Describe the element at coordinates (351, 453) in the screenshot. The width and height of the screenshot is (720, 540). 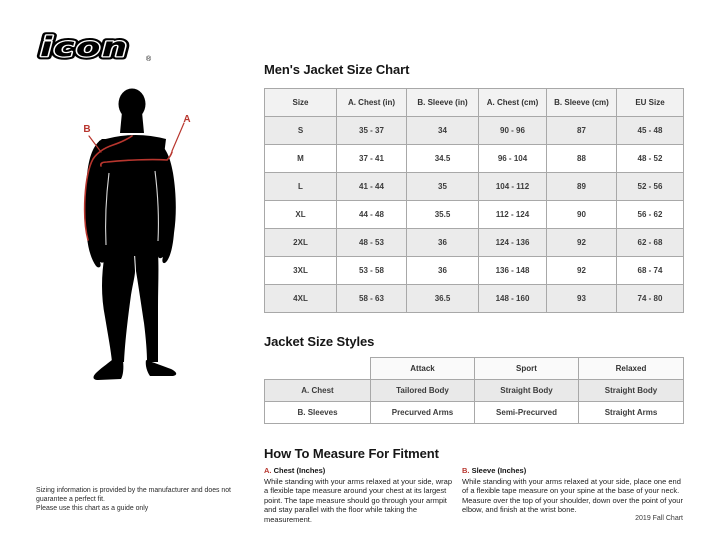
I see `measure-title: How To Measure For Fitment` at that location.